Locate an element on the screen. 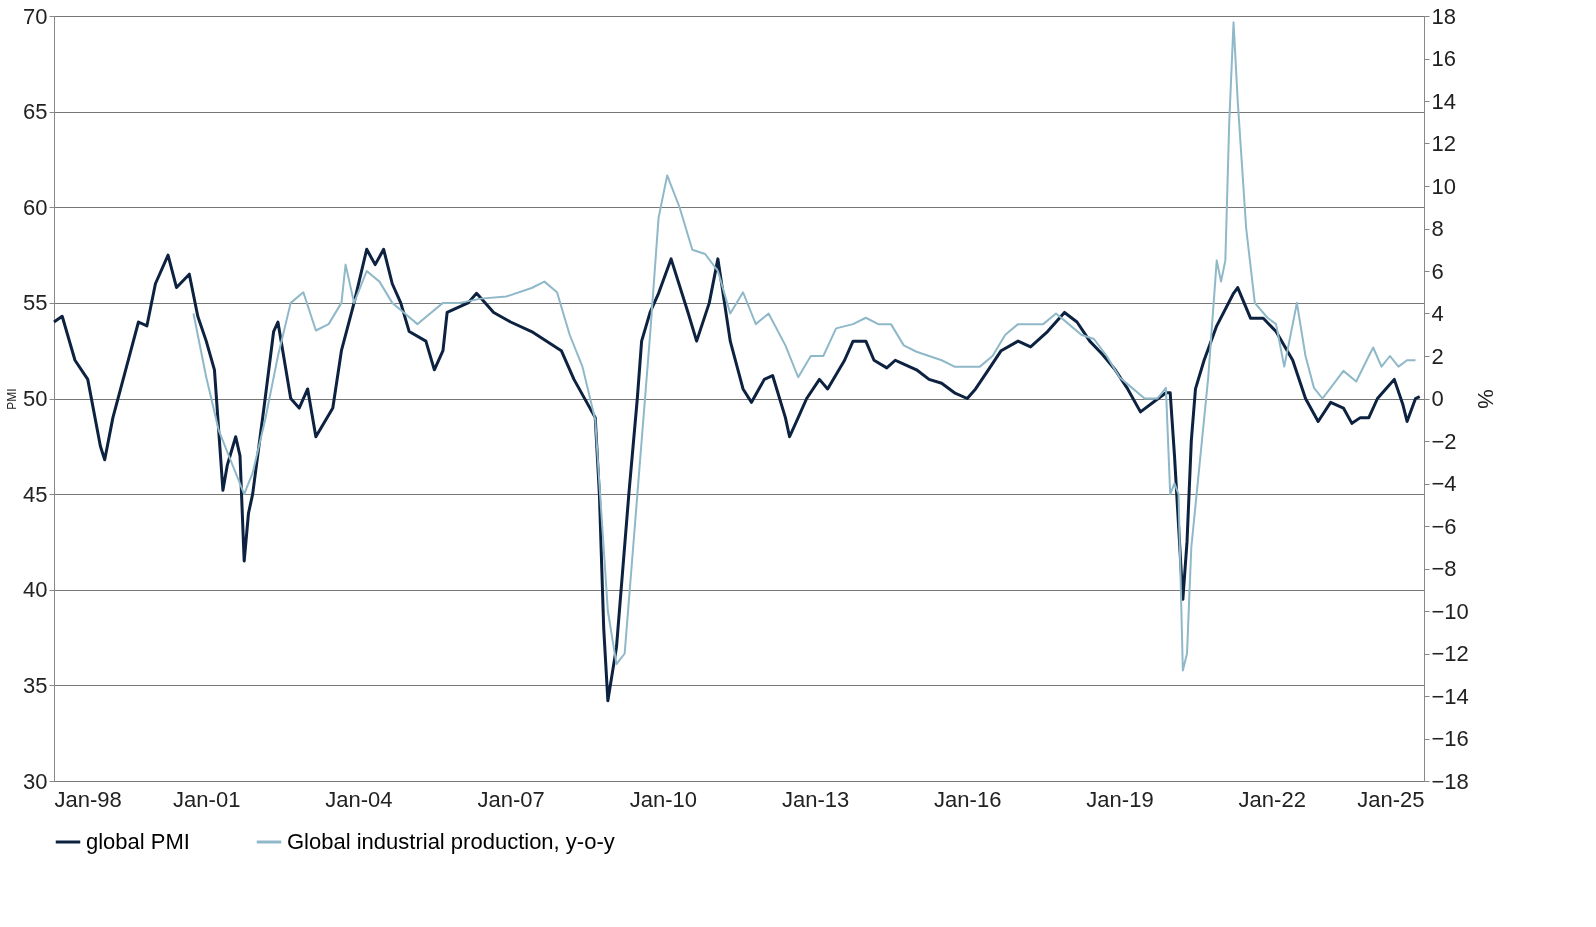 This screenshot has width=1596, height=927. y2-tick-label: −10 is located at coordinates (1450, 611).